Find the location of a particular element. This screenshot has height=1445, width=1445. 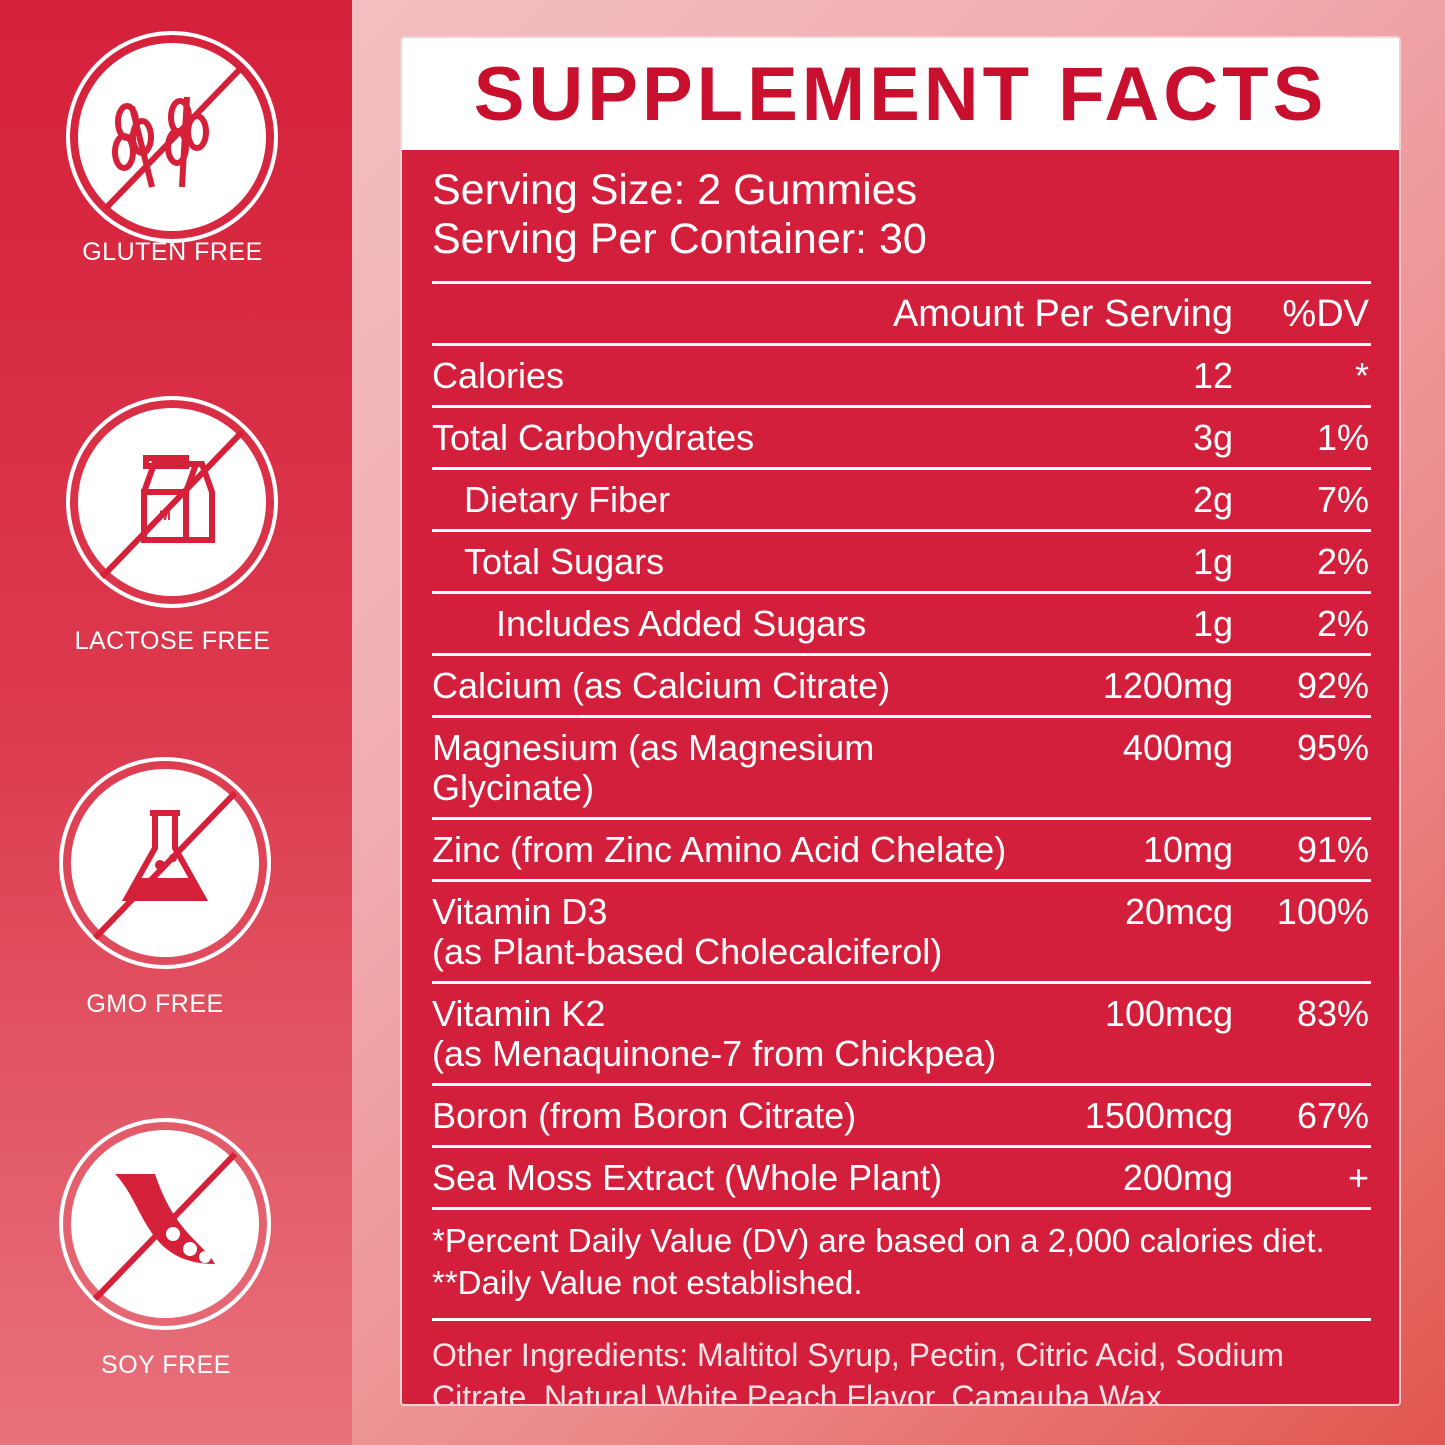

gluten-icon is located at coordinates (172, 137).